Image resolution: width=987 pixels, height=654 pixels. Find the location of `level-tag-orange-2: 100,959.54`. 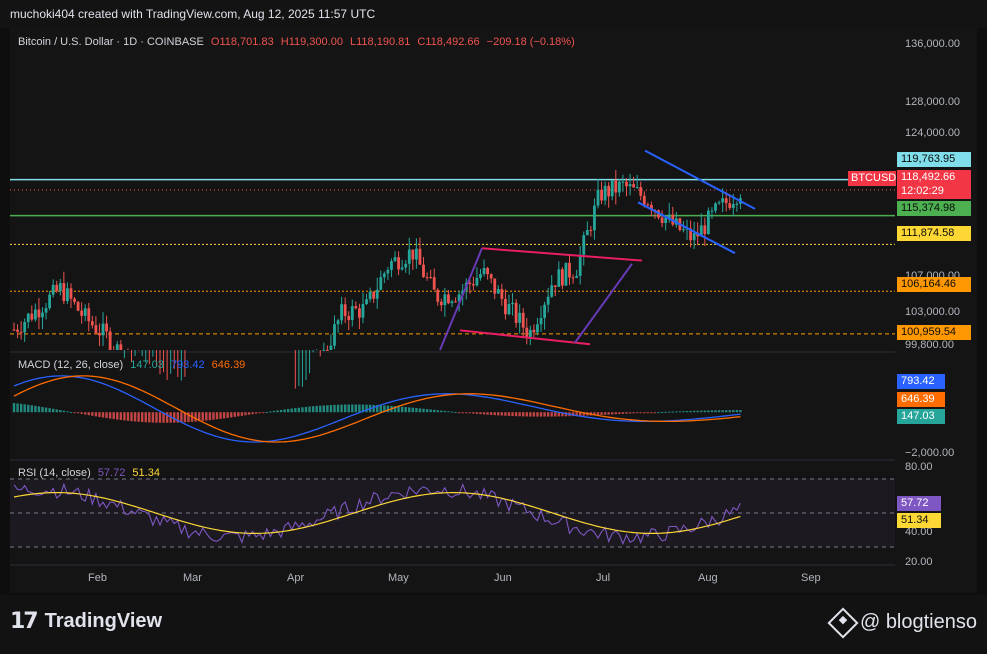

level-tag-orange-2: 100,959.54 is located at coordinates (934, 332).